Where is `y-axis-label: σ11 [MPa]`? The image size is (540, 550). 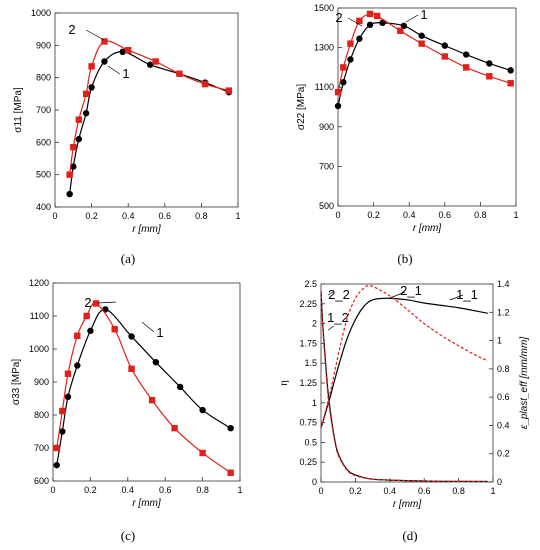 y-axis-label: σ11 [MPa] is located at coordinates (18, 110).